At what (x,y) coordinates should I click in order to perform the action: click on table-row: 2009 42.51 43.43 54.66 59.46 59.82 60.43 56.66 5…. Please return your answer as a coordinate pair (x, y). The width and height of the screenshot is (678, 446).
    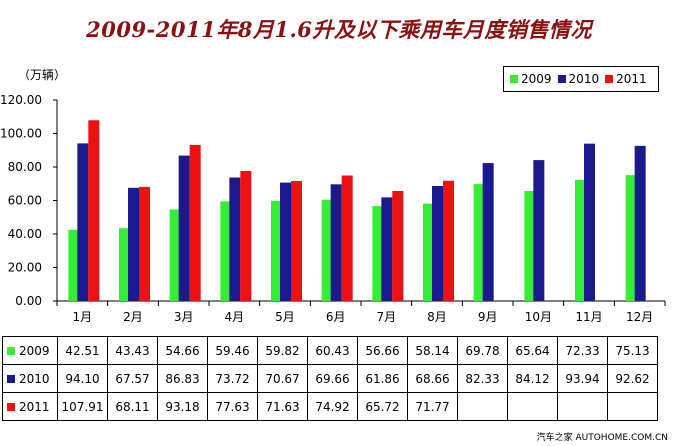
    Looking at the image, I should click on (330, 350).